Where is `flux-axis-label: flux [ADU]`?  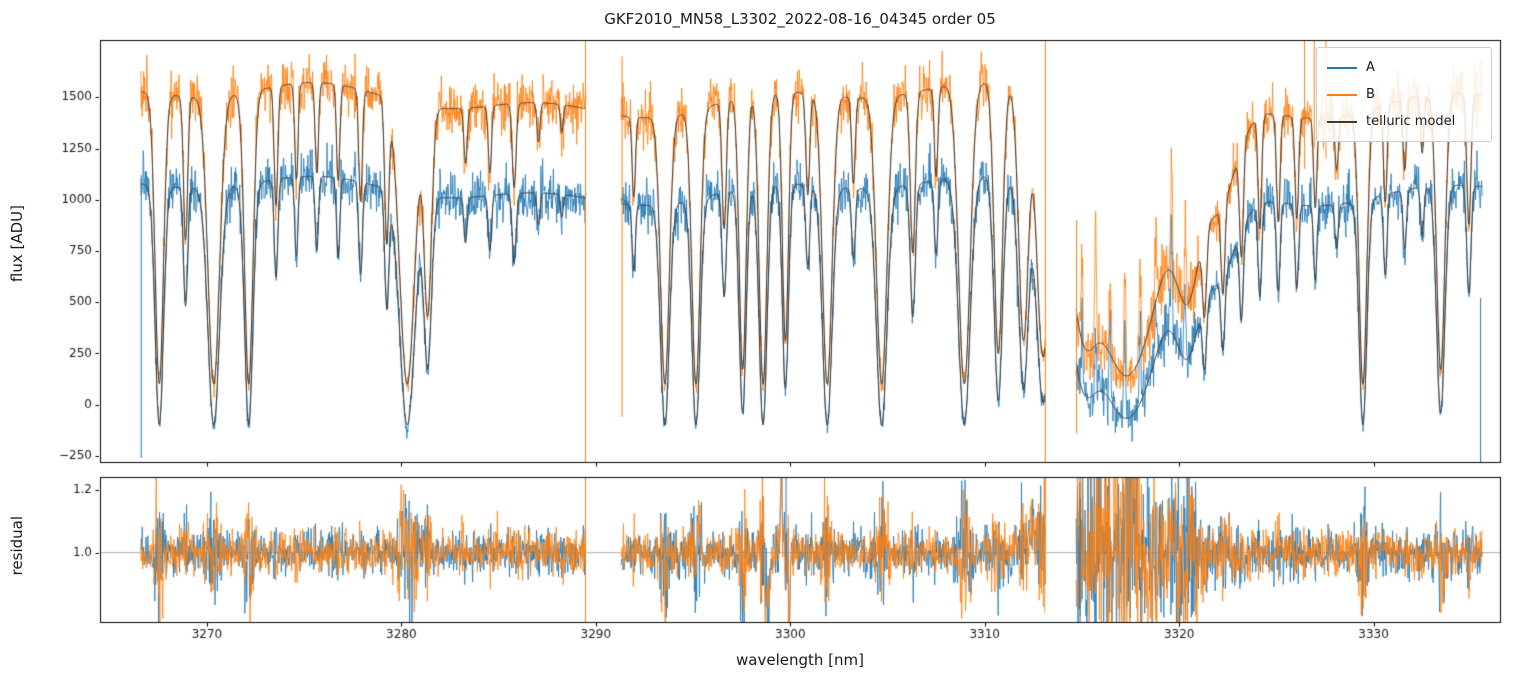
flux-axis-label: flux [ADU] is located at coordinates (17, 244).